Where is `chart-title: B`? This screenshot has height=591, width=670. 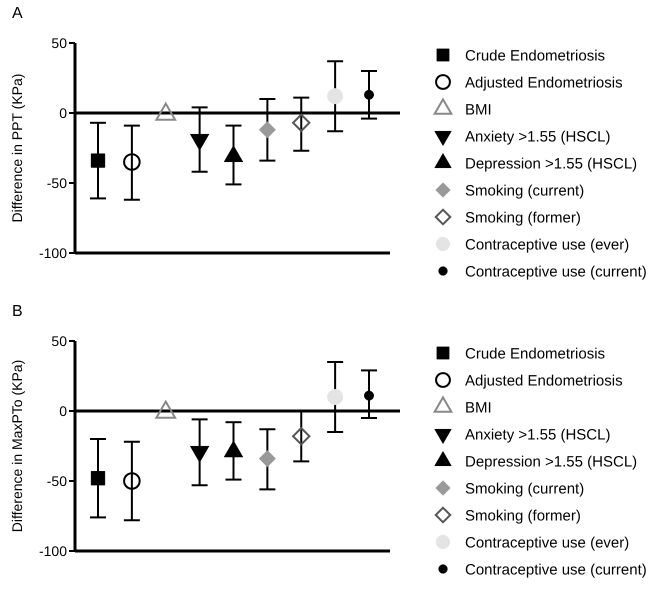
chart-title: B is located at coordinates (17, 311).